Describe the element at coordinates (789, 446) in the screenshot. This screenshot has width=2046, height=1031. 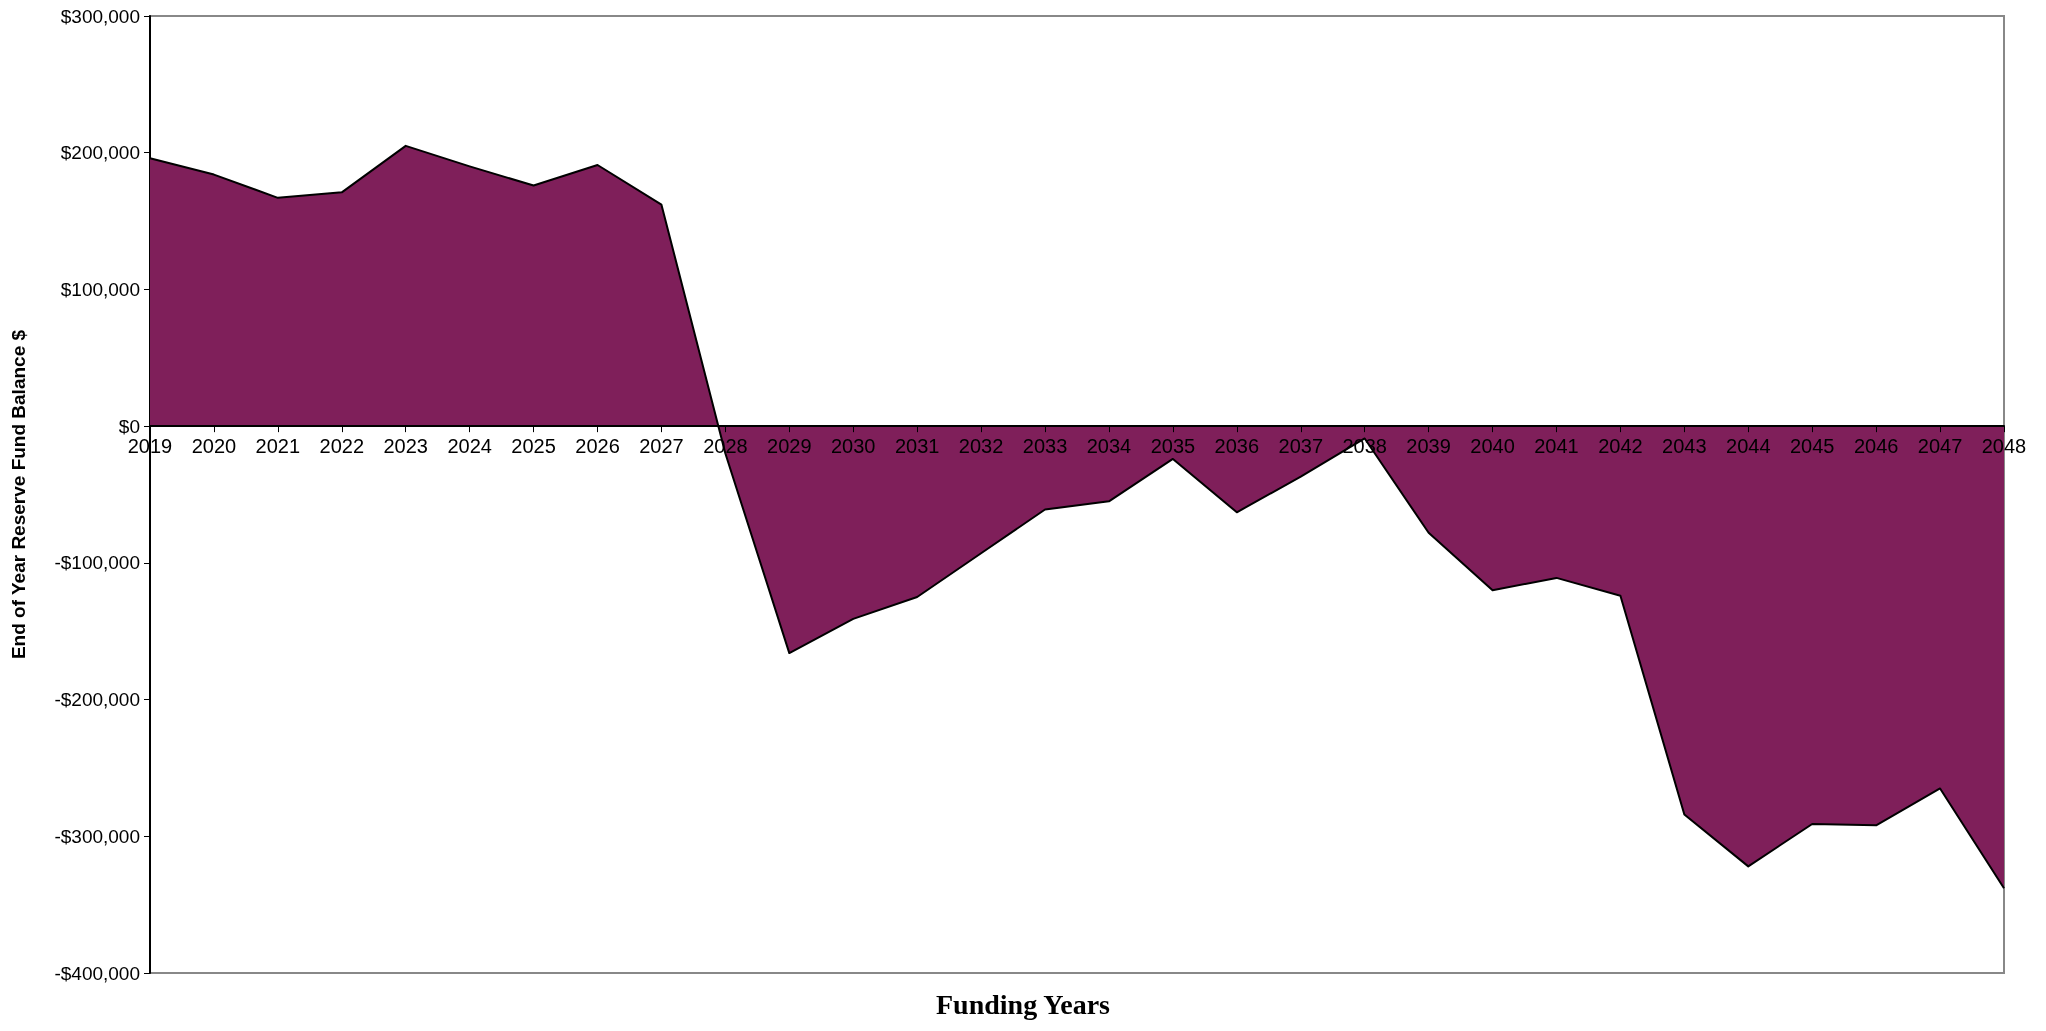
I see `x-tick-label: 2029` at that location.